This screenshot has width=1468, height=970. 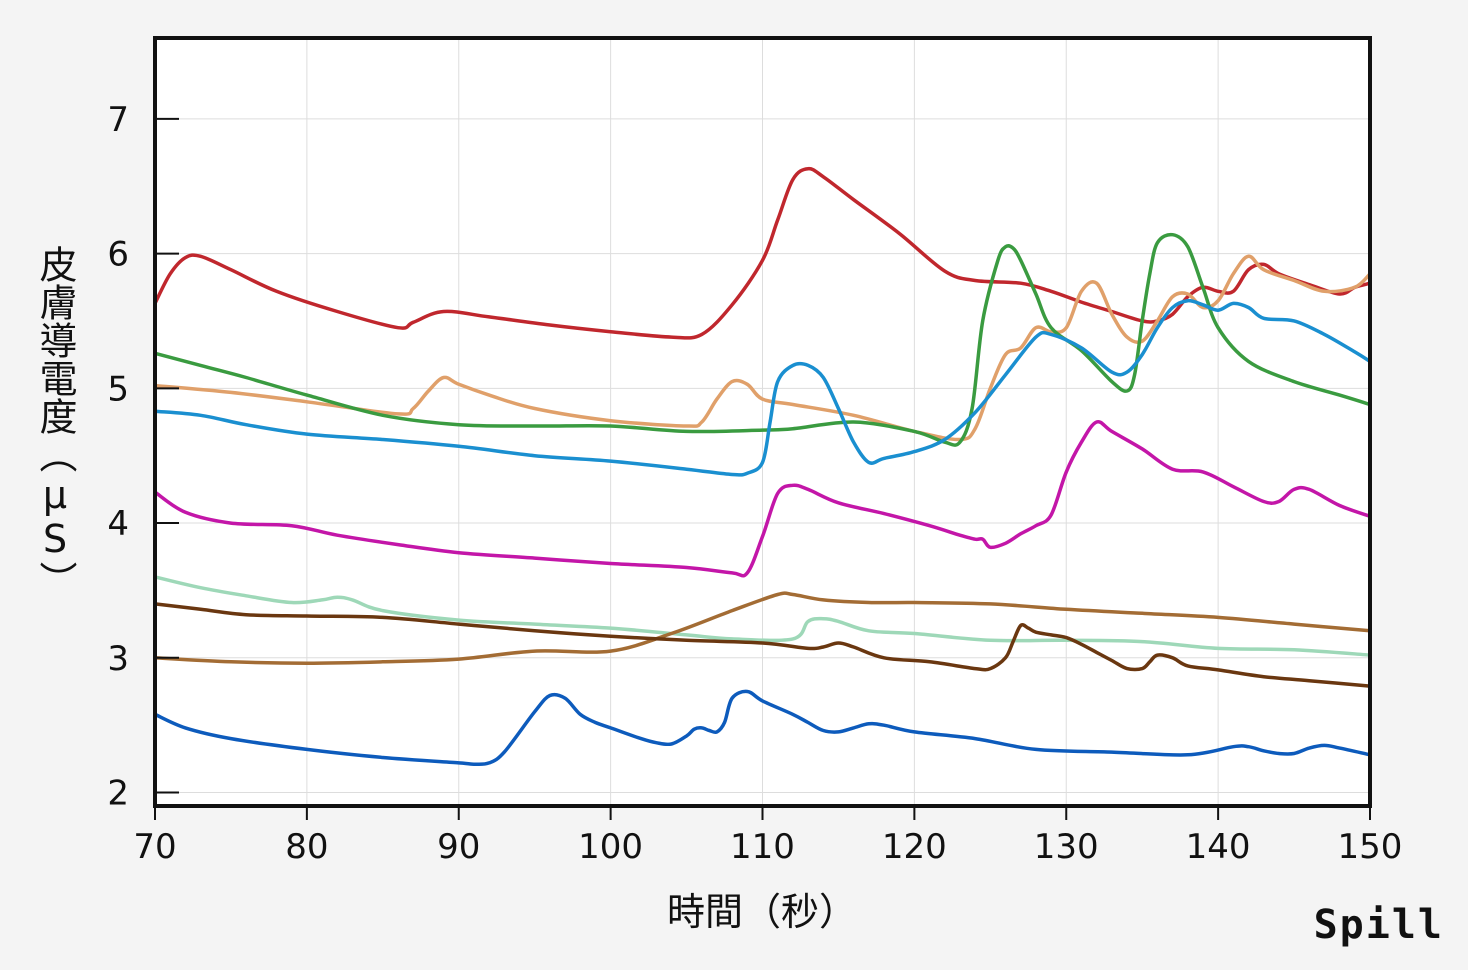 I want to click on x-tick-label: 90, so click(x=458, y=847).